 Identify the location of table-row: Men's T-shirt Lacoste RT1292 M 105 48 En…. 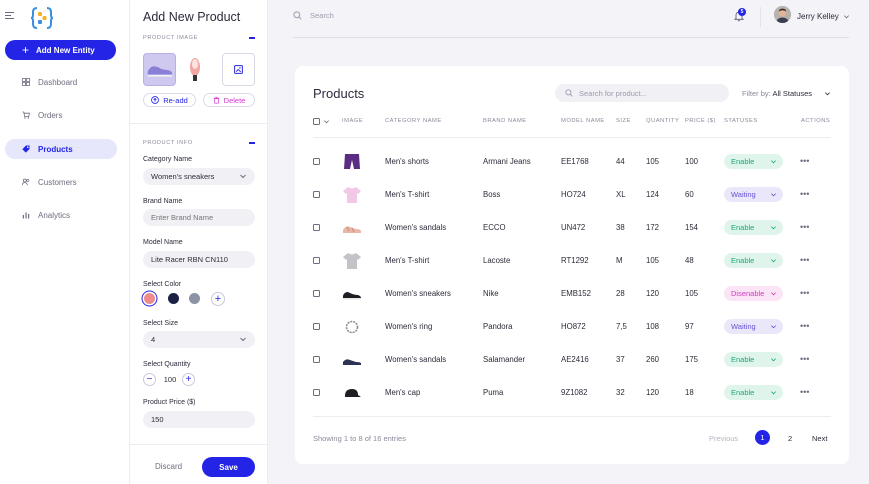
(572, 260).